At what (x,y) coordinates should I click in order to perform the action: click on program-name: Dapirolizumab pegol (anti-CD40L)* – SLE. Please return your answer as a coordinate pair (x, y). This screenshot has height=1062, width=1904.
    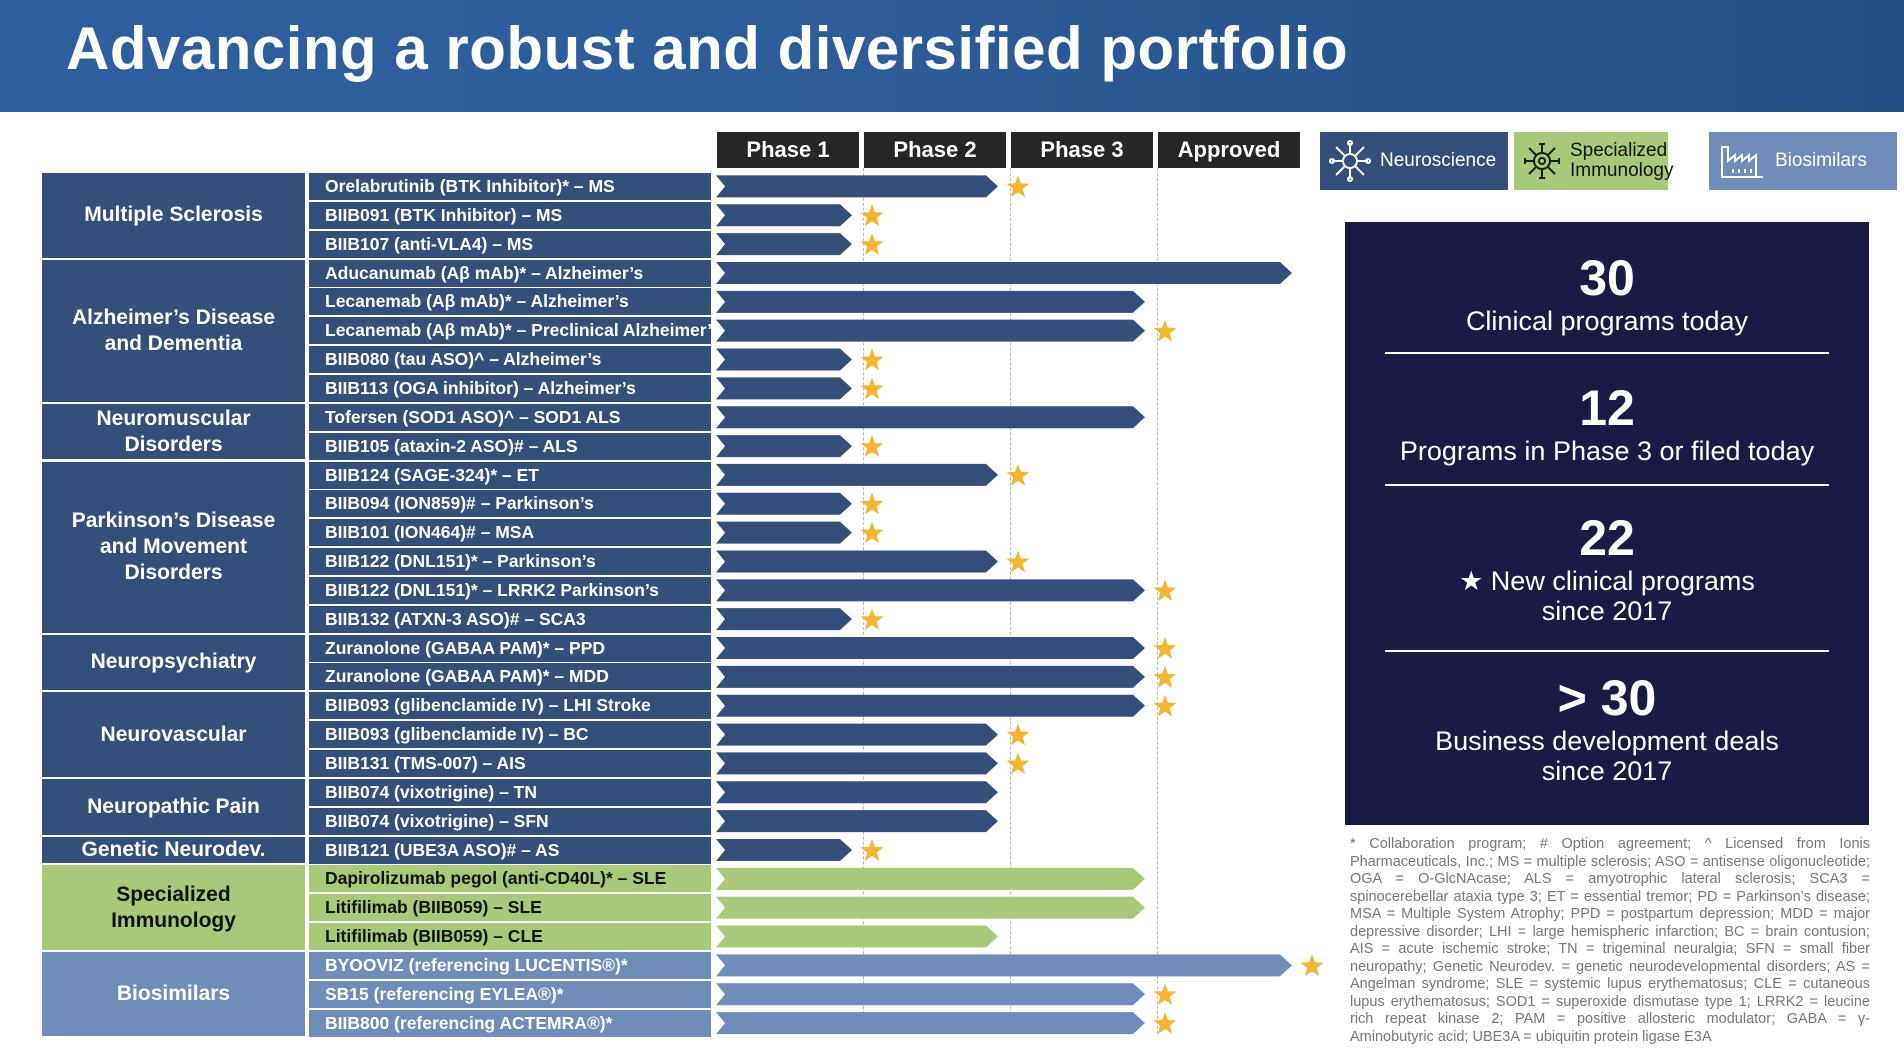
    Looking at the image, I should click on (510, 879).